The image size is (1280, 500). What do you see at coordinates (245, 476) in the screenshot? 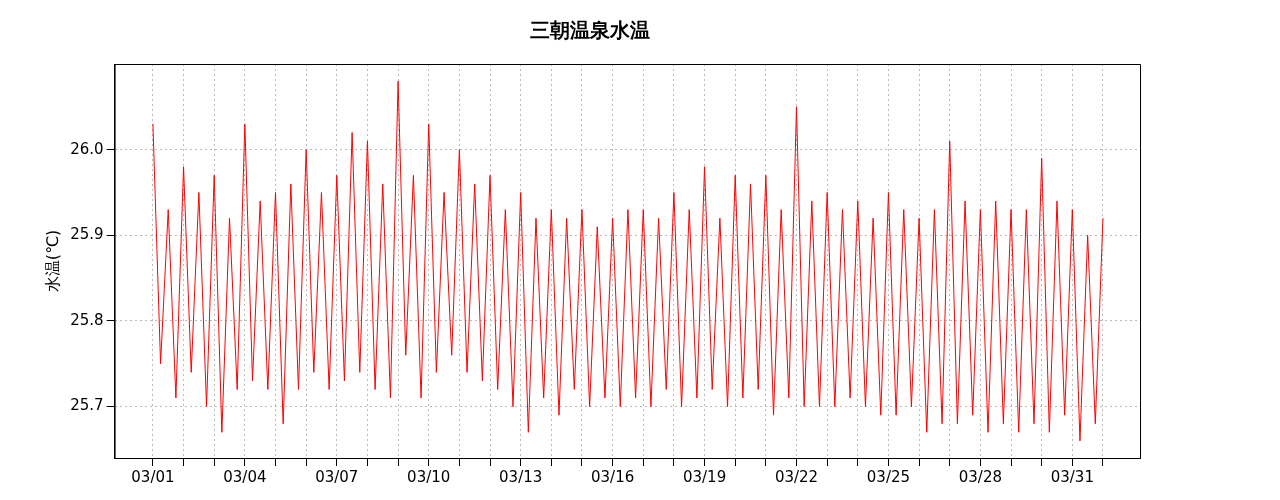
I see `x-tick-label: 03/04` at bounding box center [245, 476].